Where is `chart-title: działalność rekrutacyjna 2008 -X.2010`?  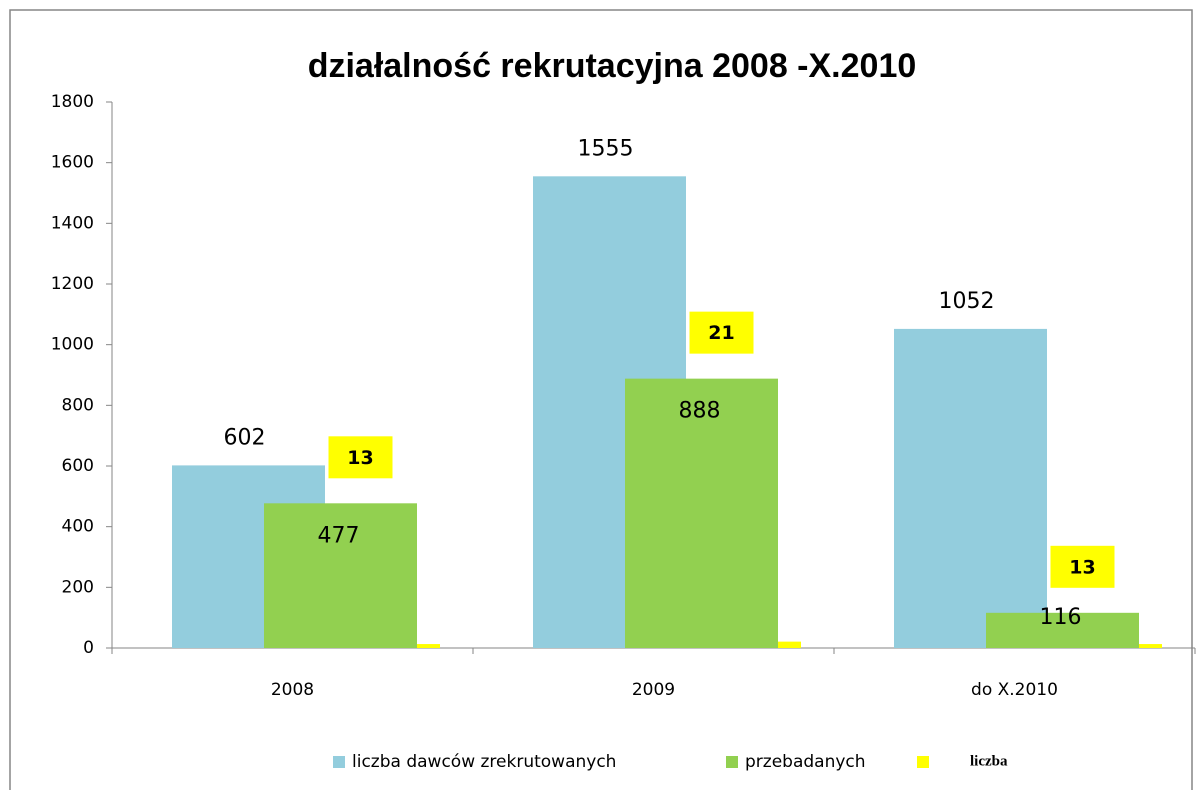
chart-title: działalność rekrutacyjna 2008 -X.2010 is located at coordinates (612, 66).